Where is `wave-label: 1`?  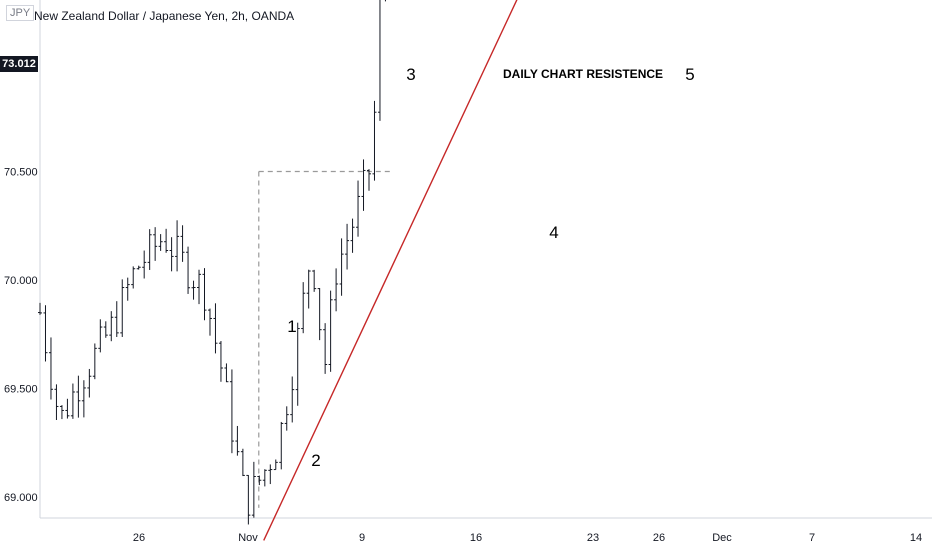 wave-label: 1 is located at coordinates (291, 326).